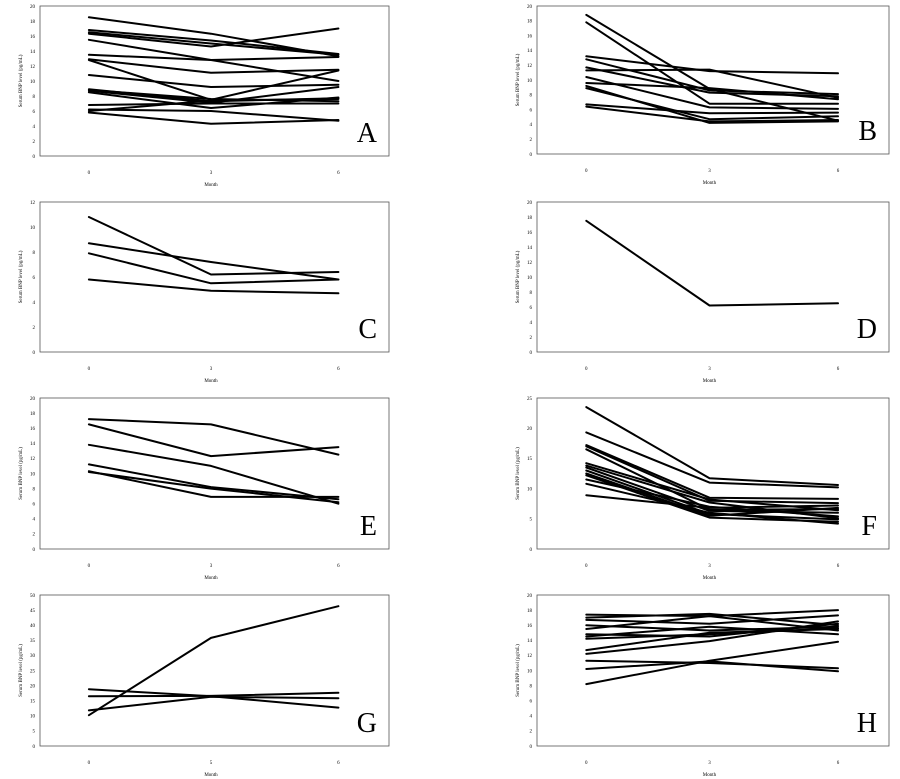  What do you see at coordinates (367, 329) in the screenshot?
I see `panel-letter: C` at bounding box center [367, 329].